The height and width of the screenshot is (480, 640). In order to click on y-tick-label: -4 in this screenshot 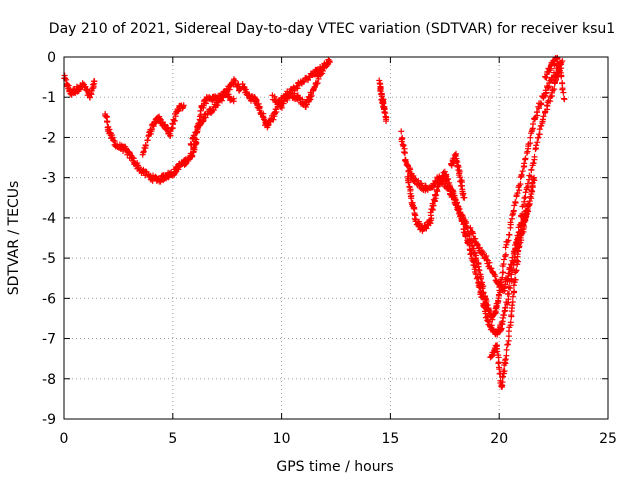, I will do `click(49, 219)`.